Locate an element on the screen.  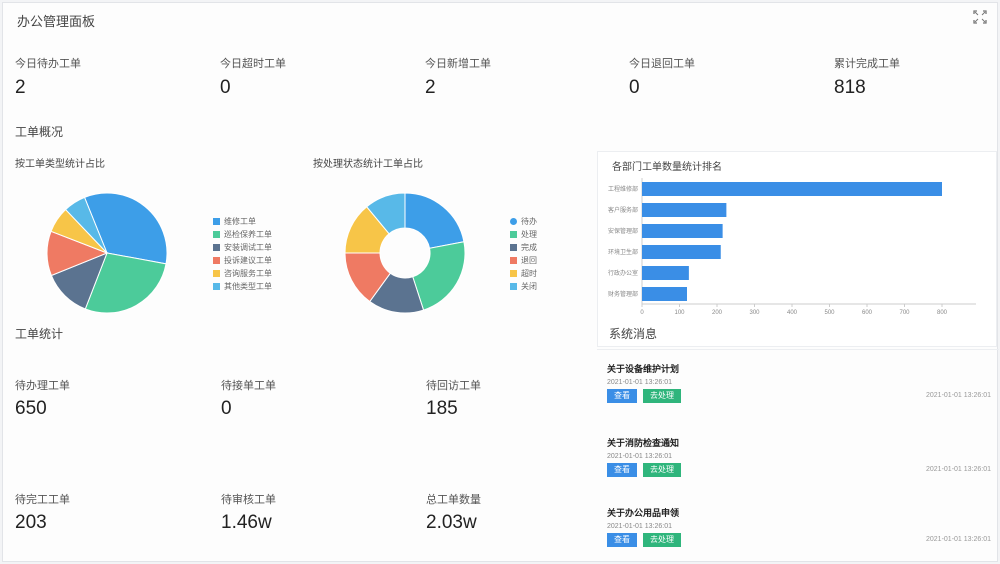
metric-value: 650 is located at coordinates (31, 408).